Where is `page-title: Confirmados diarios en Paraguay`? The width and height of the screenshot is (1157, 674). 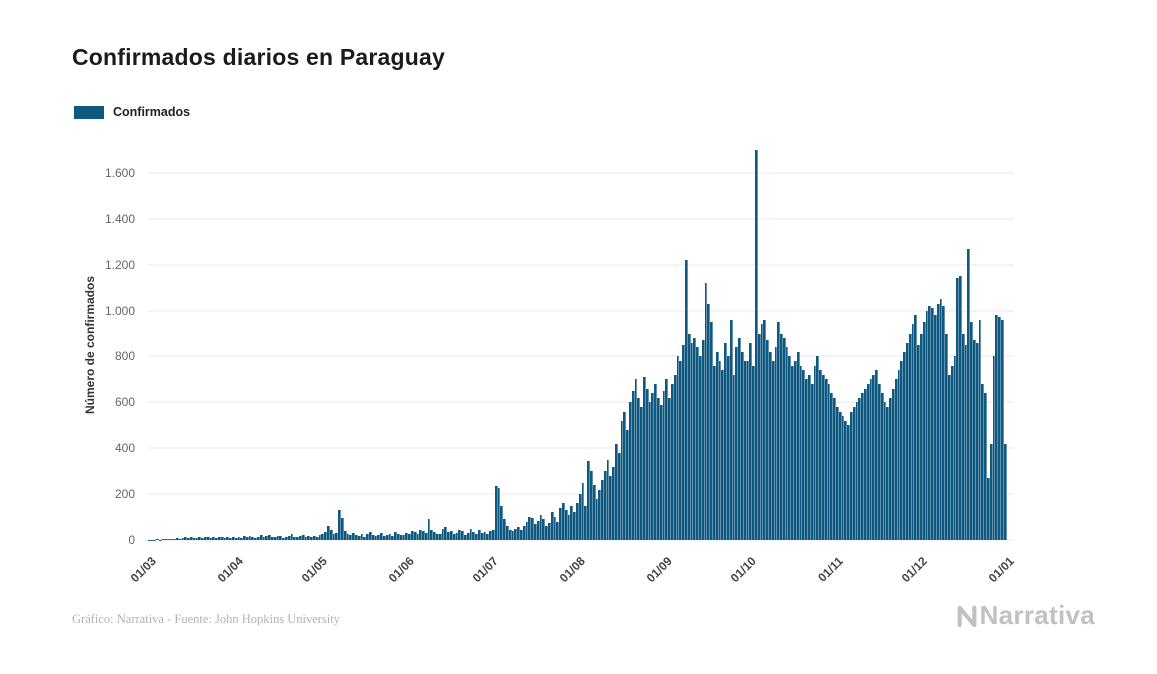
page-title: Confirmados diarios en Paraguay is located at coordinates (259, 57).